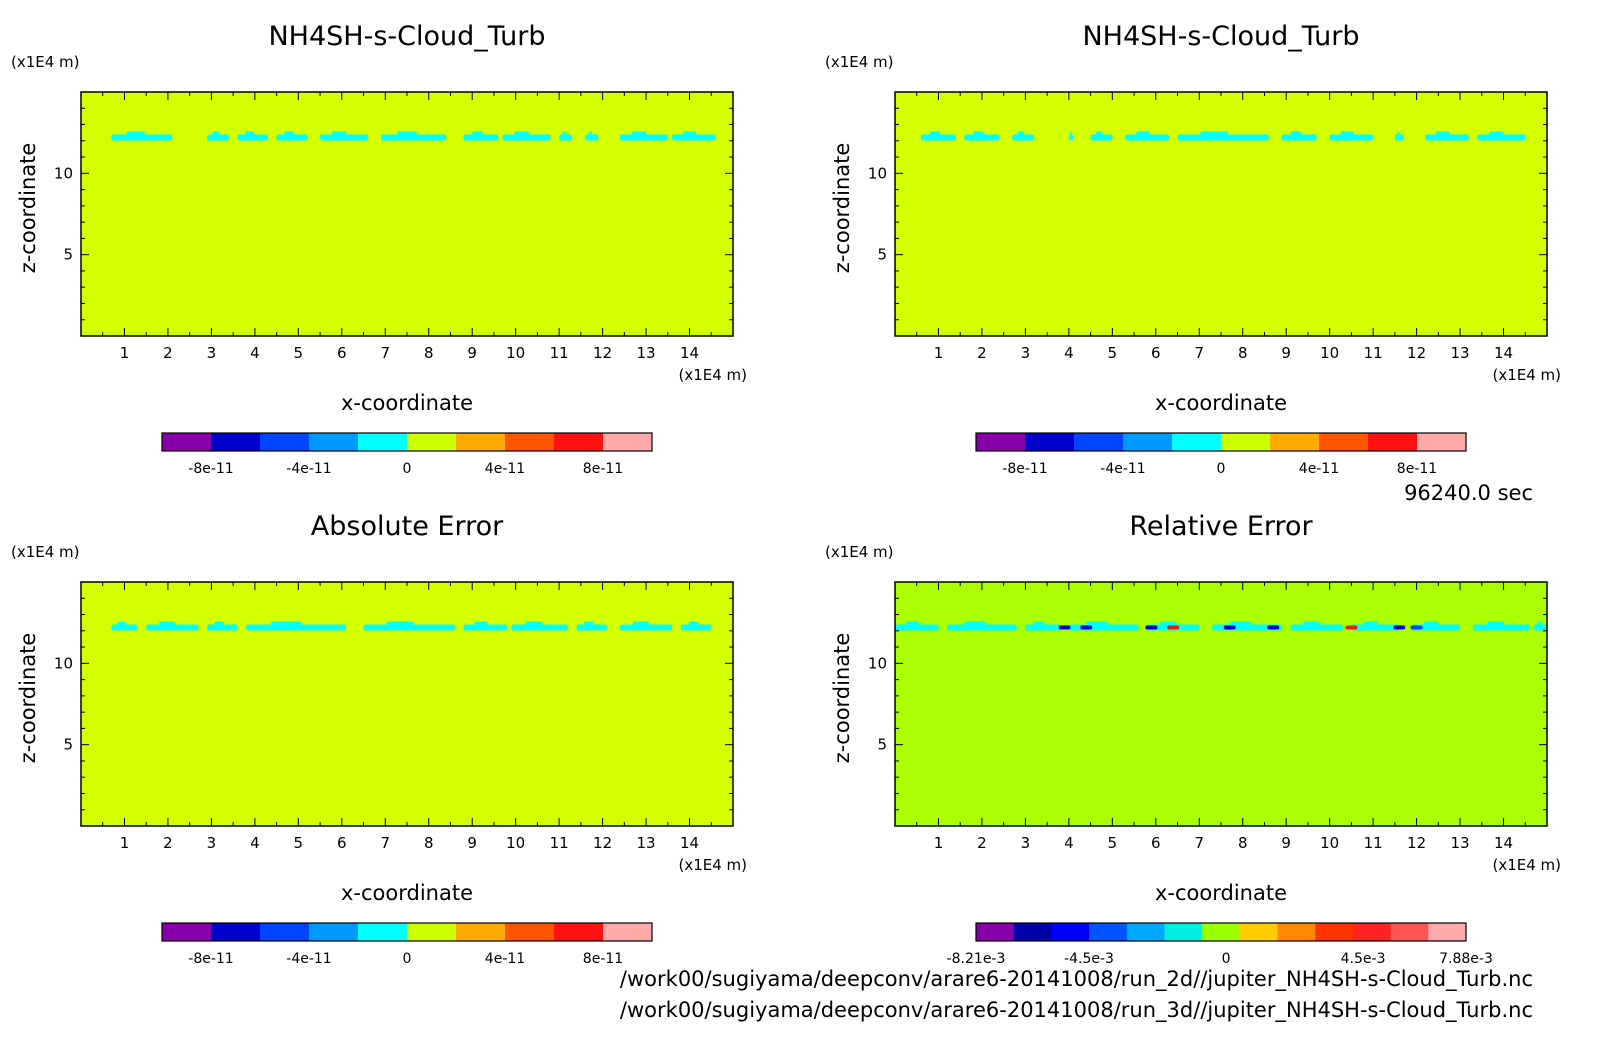 The width and height of the screenshot is (1604, 1054). I want to click on x-tick-label: 12, so click(1416, 843).